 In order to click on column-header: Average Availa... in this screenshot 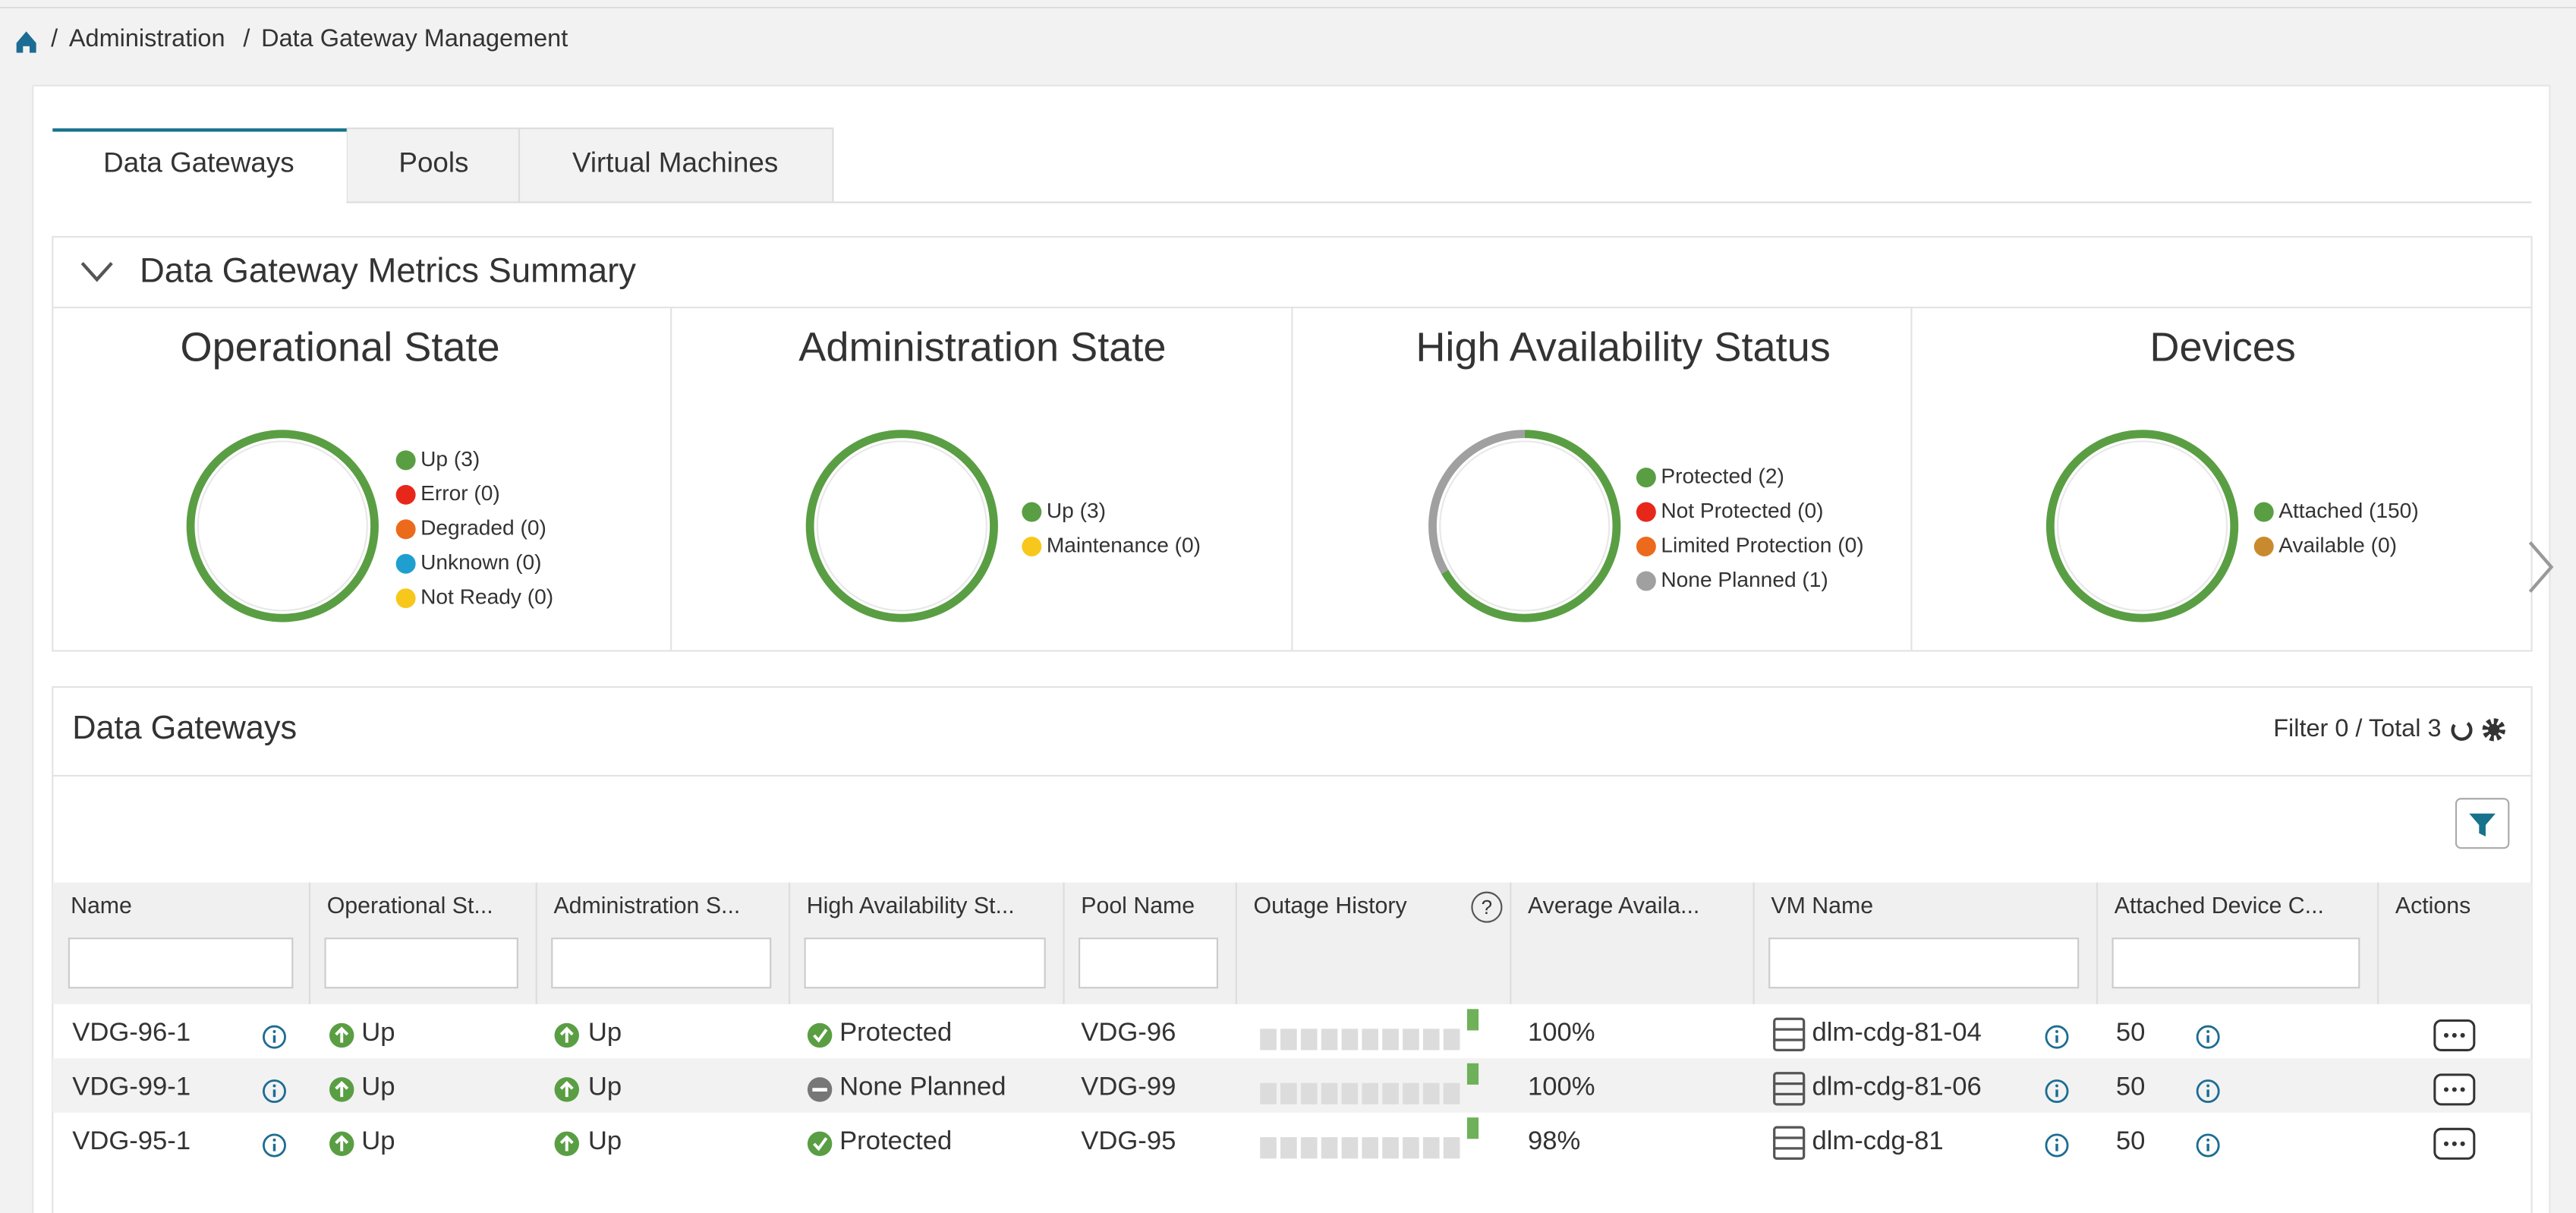, I will do `click(1613, 905)`.